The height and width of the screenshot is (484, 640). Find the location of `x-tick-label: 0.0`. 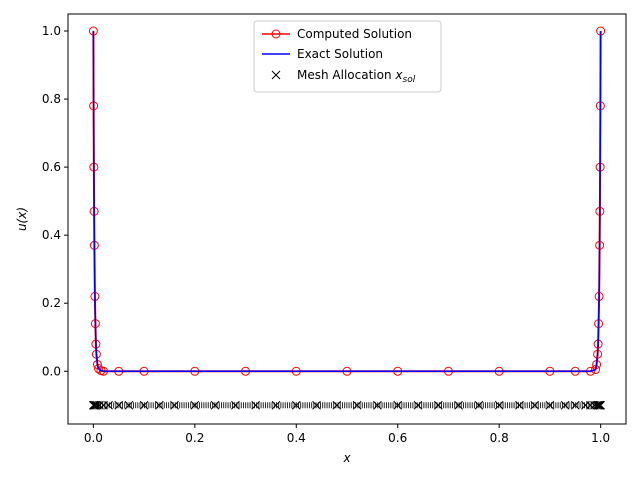

x-tick-label: 0.0 is located at coordinates (93, 438).